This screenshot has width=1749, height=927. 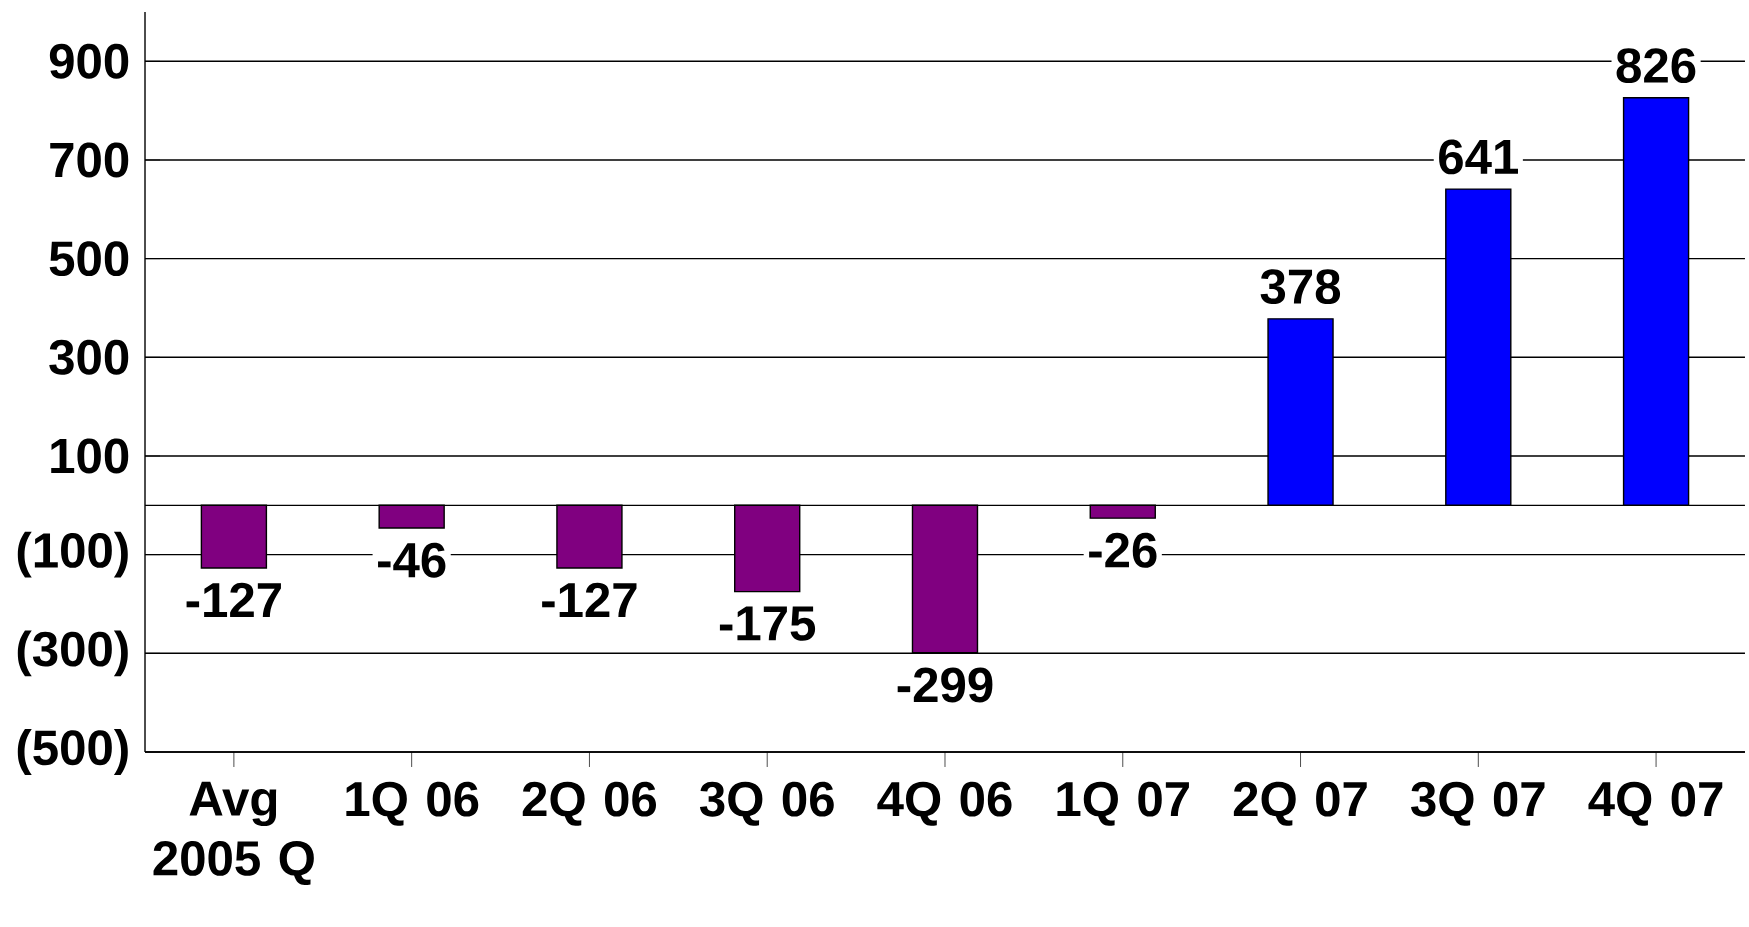 I want to click on y-tick-label: (100), so click(x=72, y=554).